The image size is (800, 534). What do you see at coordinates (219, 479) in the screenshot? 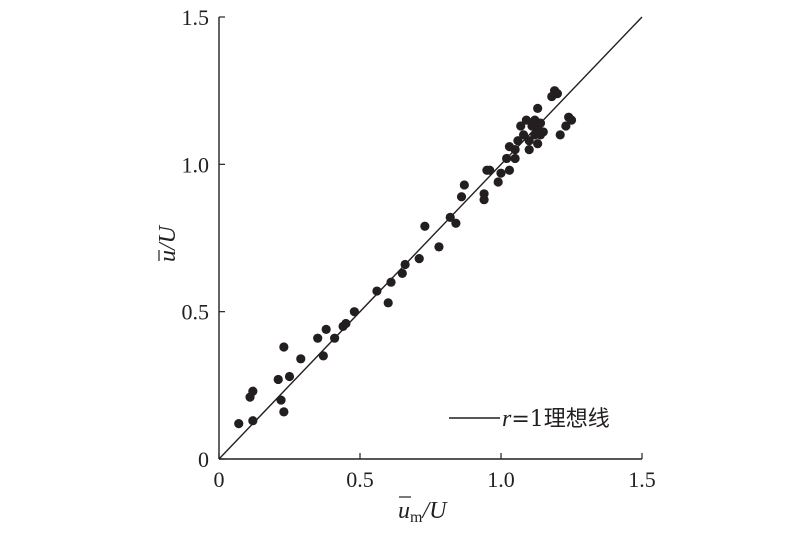
I see `x-tick-label: 0` at bounding box center [219, 479].